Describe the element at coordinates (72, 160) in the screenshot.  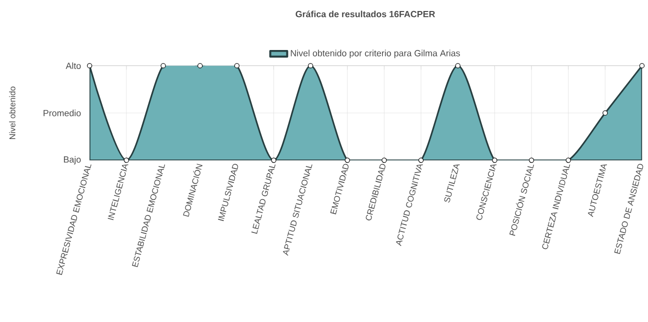
I see `text: Bajo` at that location.